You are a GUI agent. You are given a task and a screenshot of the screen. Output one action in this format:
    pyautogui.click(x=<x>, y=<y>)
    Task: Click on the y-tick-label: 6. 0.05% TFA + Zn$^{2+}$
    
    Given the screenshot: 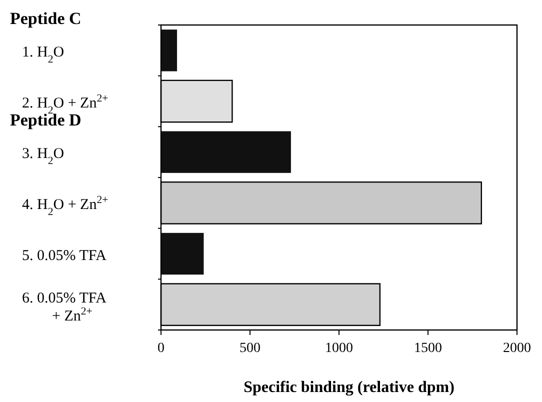 What is the action you would take?
    pyautogui.click(x=64, y=307)
    